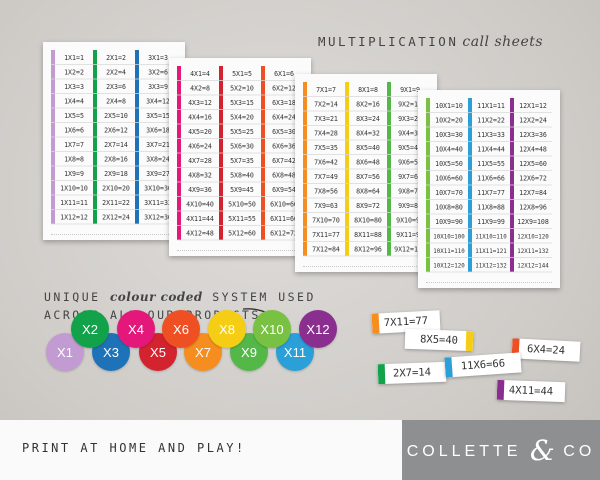  Describe the element at coordinates (116, 217) in the screenshot. I see `fact-cell: 2X12=24` at that location.